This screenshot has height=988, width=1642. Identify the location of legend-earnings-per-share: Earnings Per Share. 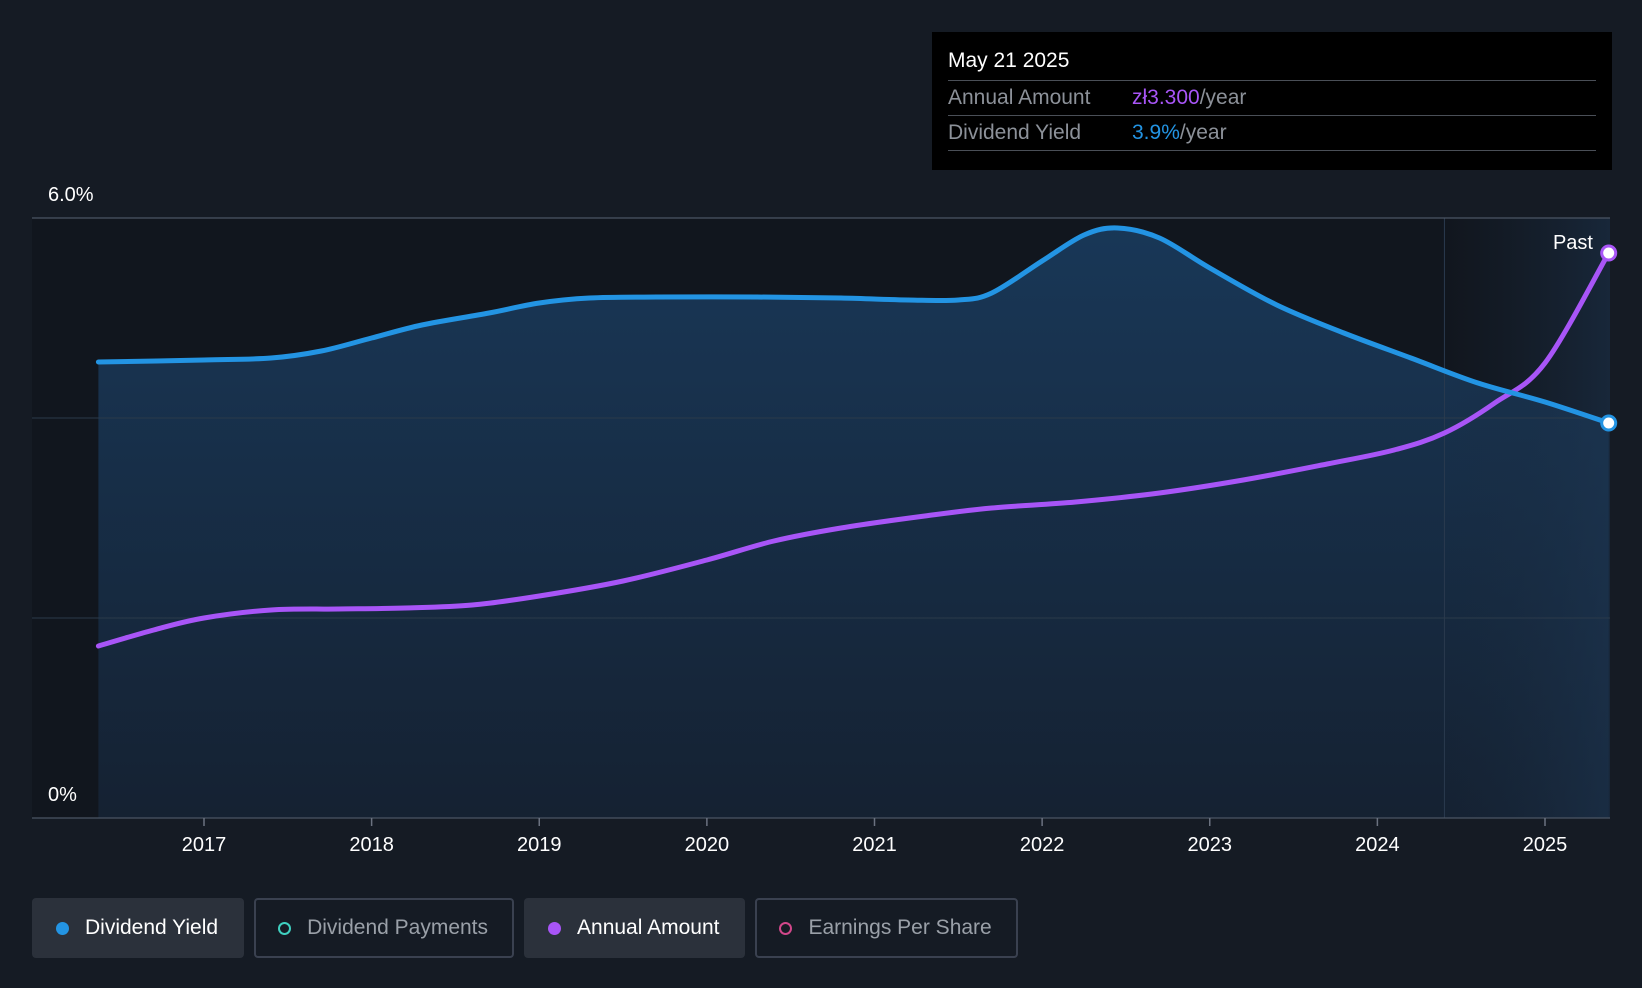
(886, 928).